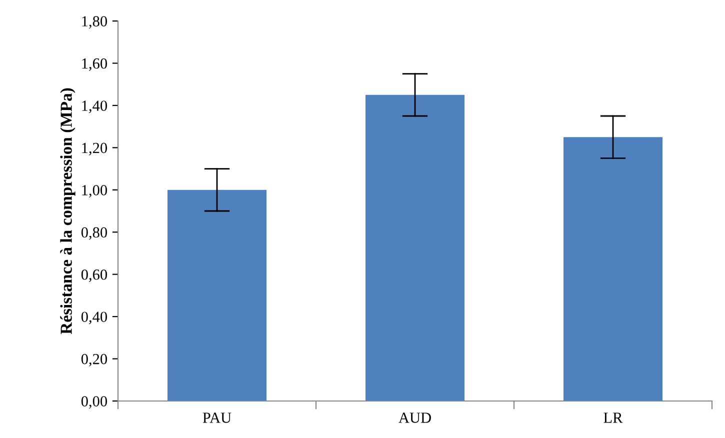 The width and height of the screenshot is (725, 438). What do you see at coordinates (414, 417) in the screenshot?
I see `x-tick-label: AUD` at bounding box center [414, 417].